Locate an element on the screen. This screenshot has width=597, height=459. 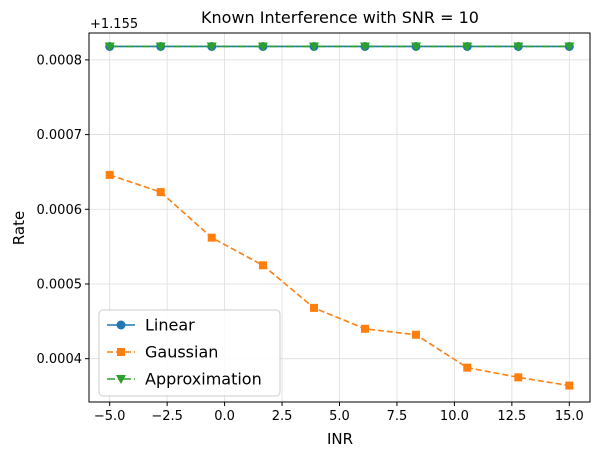
series-approximation is located at coordinates (339, 47).